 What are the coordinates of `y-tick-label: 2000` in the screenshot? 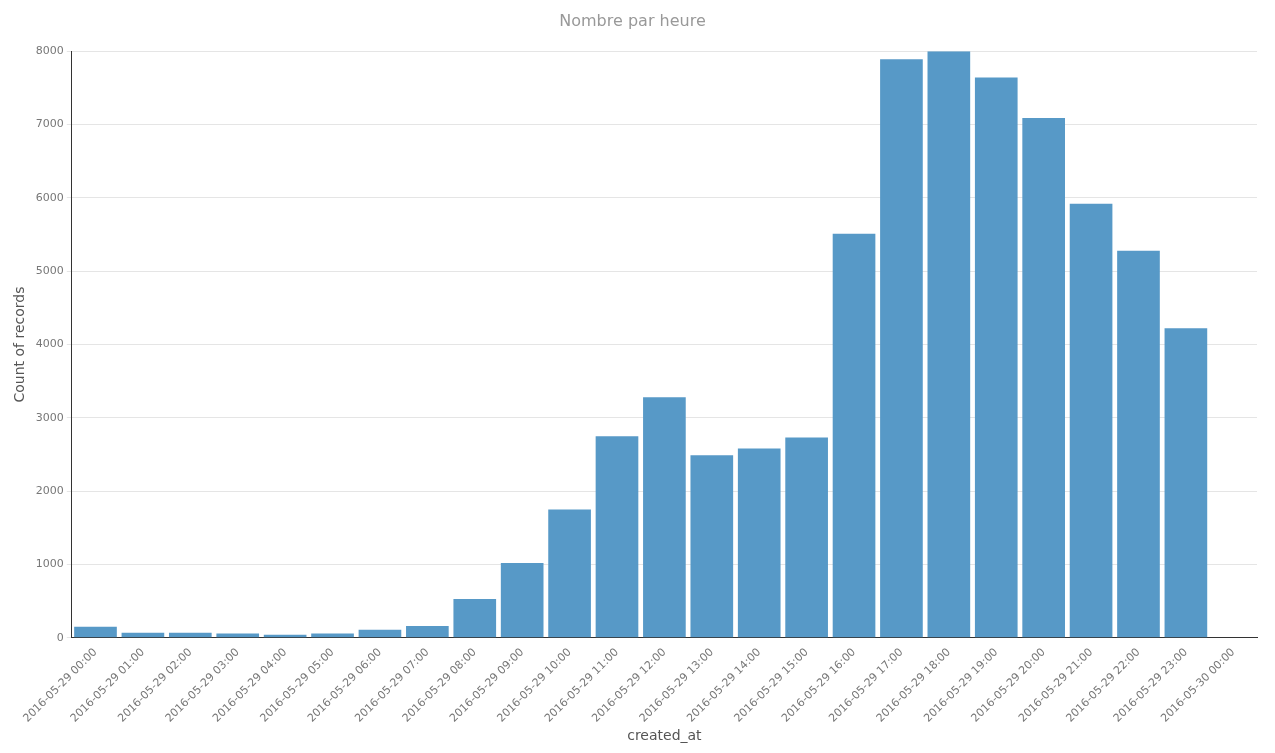 It's located at (49, 490).